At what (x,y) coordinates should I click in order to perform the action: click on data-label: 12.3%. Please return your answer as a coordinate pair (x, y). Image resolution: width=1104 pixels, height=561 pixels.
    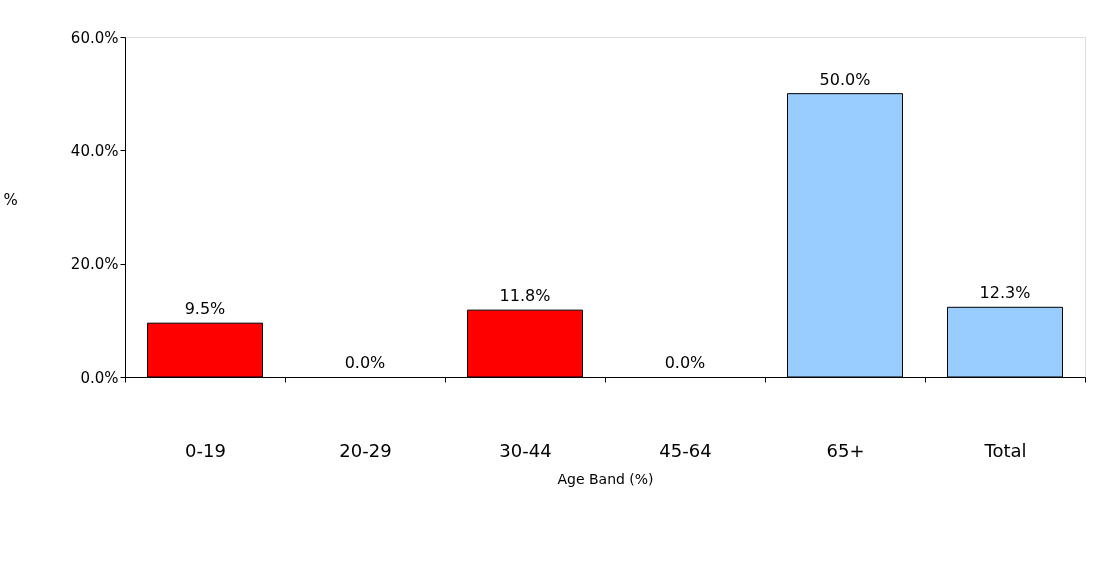
    Looking at the image, I should click on (1005, 293).